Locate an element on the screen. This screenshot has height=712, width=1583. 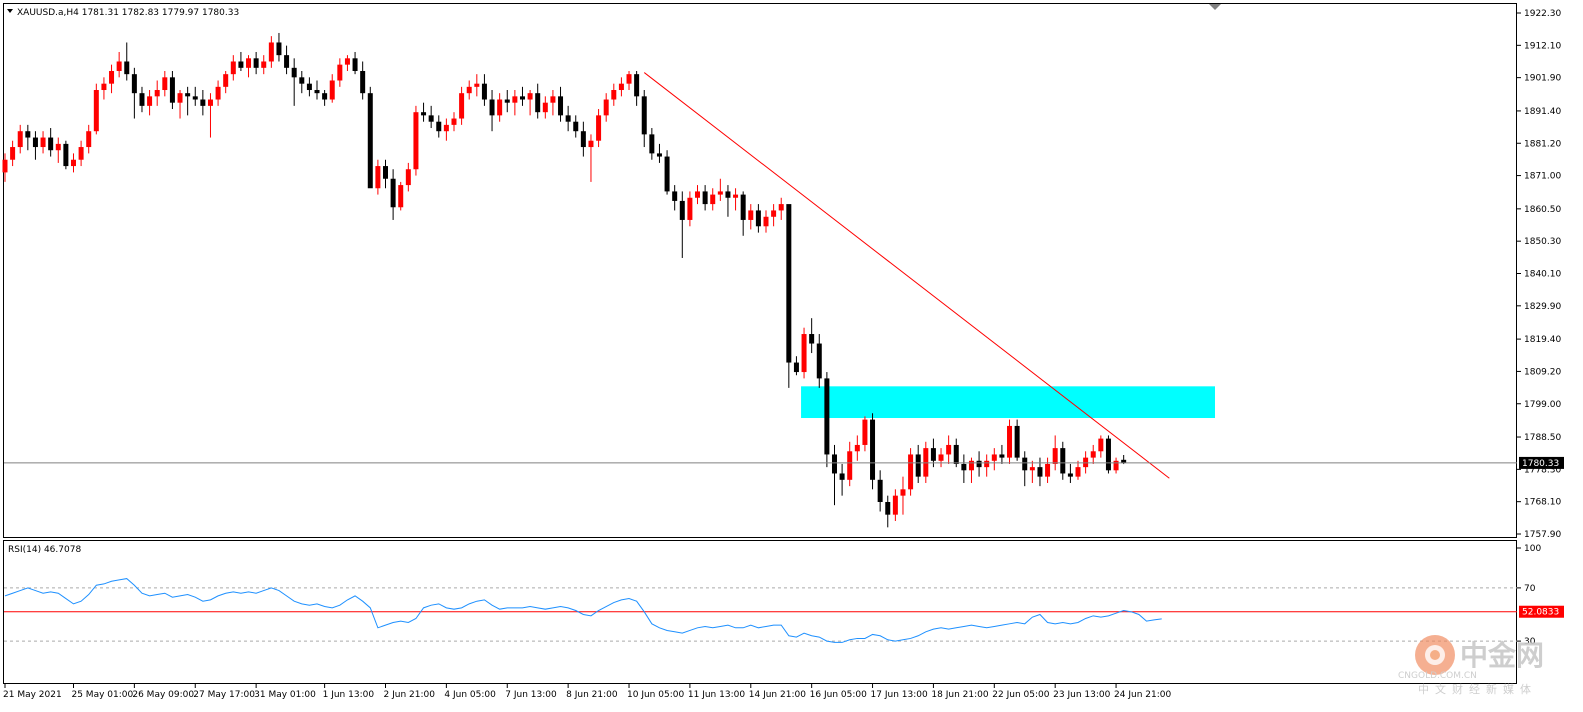
time-tick-label: 31 May 01:00 is located at coordinates (285, 695).